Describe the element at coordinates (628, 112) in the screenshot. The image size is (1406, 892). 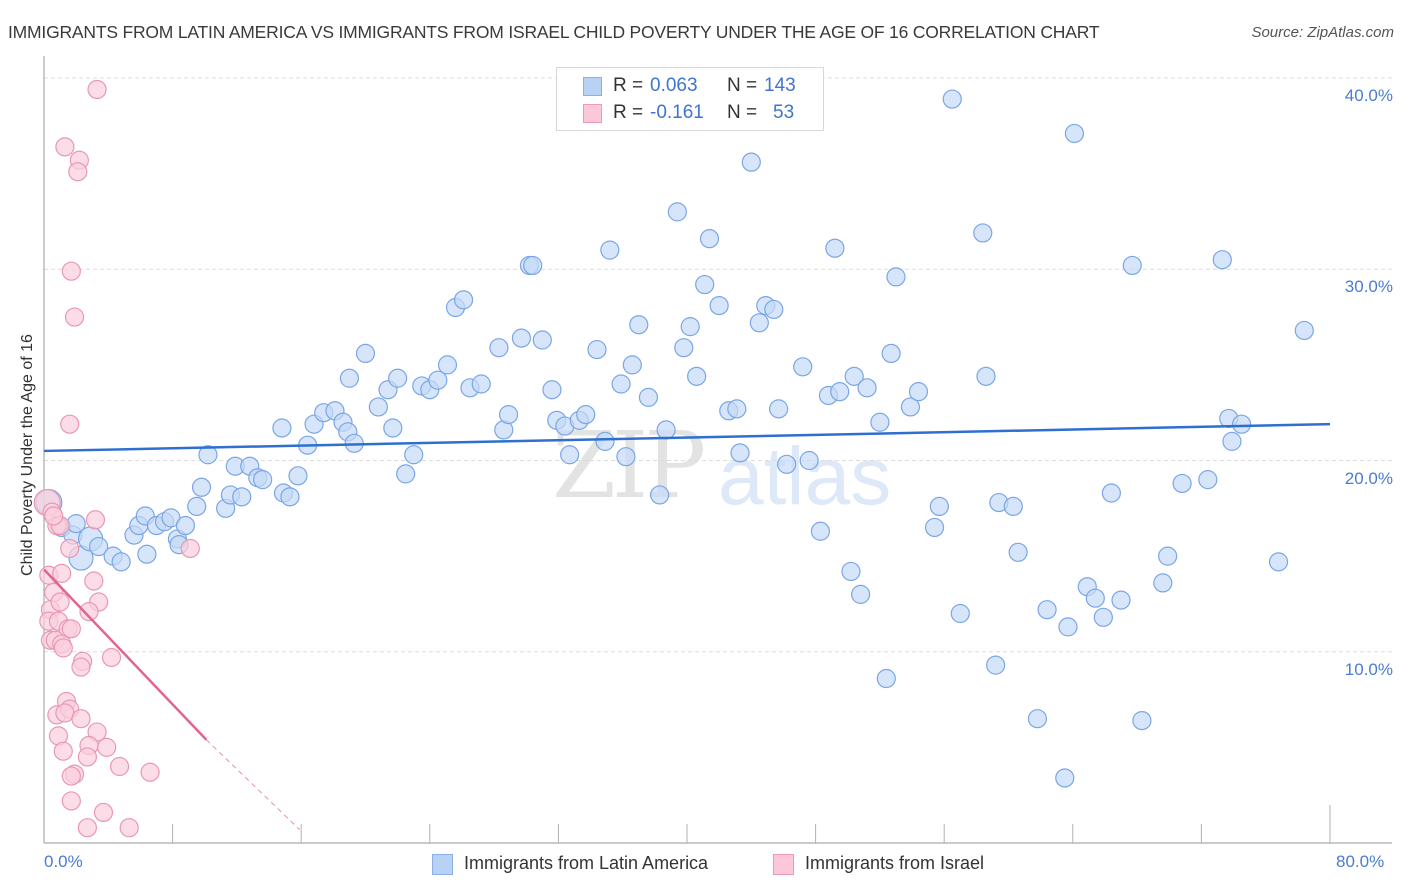
I see `legend-r-label: R =` at that location.